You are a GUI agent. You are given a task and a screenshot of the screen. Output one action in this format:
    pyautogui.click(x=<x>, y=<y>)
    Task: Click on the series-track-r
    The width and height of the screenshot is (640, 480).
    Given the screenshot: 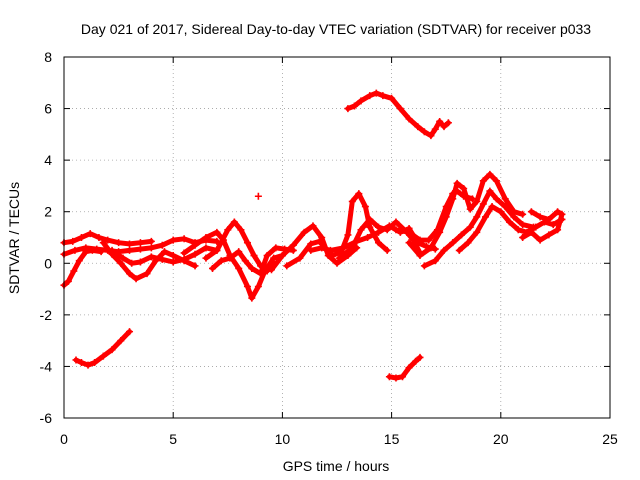 What is the action you would take?
    pyautogui.click(x=542, y=226)
    